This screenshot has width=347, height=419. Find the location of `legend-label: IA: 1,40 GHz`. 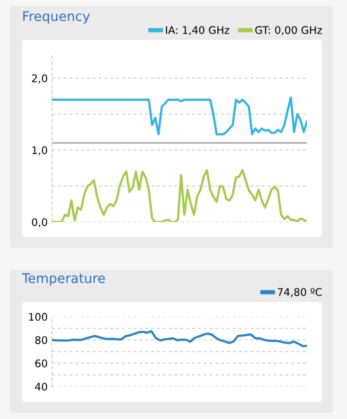

legend-label: IA: 1,40 GHz is located at coordinates (198, 31).